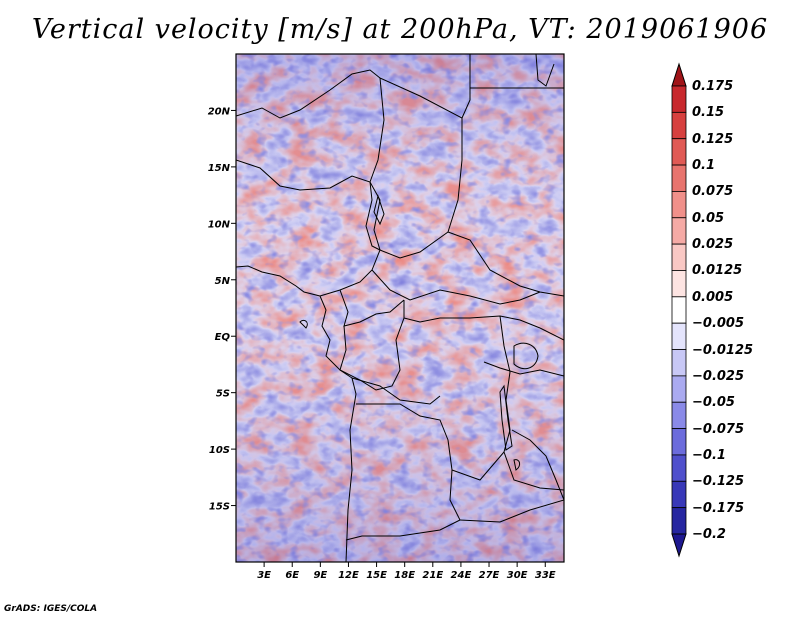 The height and width of the screenshot is (618, 800). Describe the element at coordinates (713, 245) in the screenshot. I see `colorbar-level-label: 0.025` at that location.